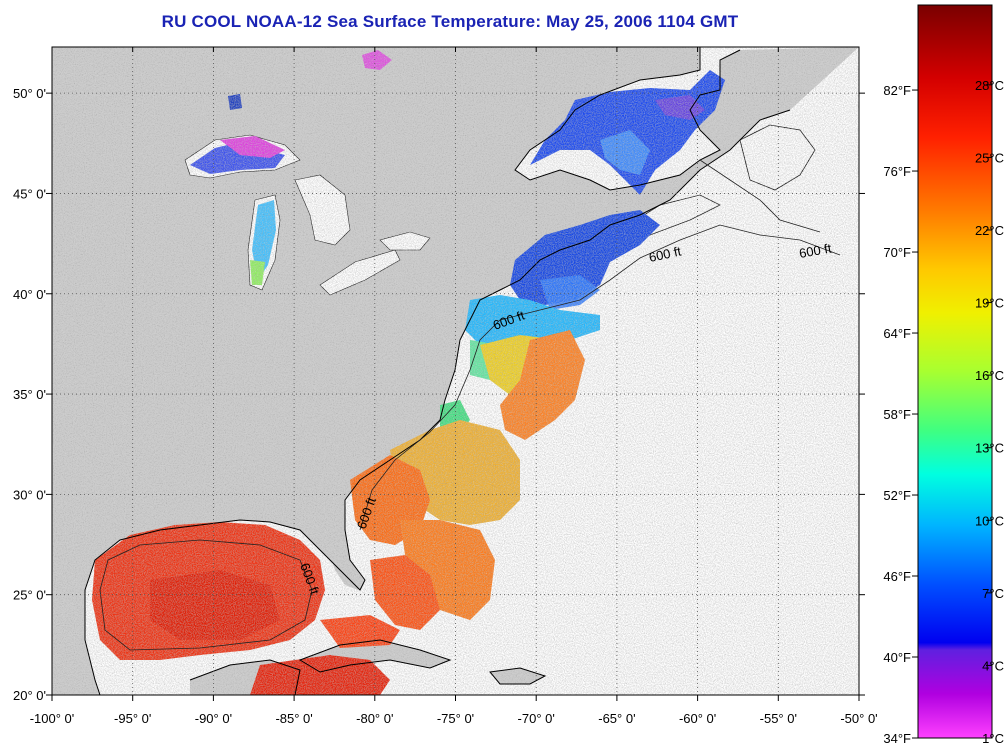  I want to click on colorbar-f-label: 58°F, so click(897, 414).